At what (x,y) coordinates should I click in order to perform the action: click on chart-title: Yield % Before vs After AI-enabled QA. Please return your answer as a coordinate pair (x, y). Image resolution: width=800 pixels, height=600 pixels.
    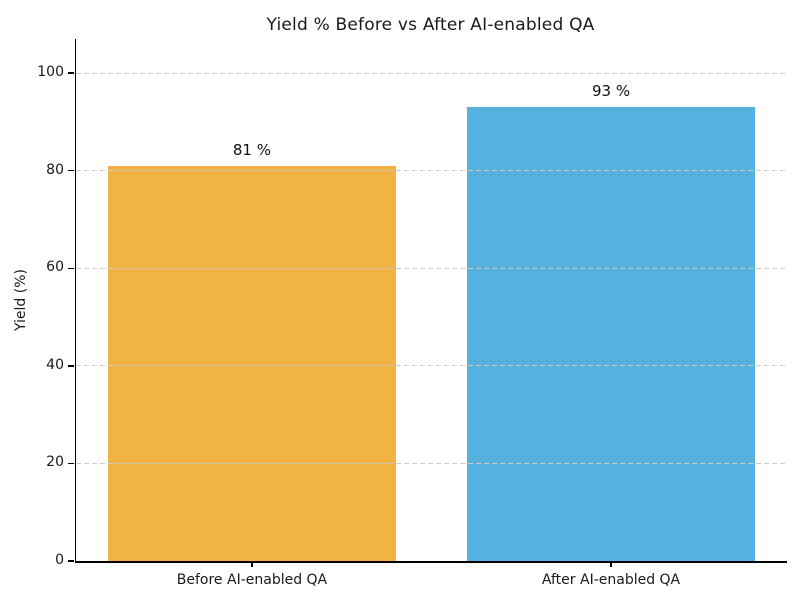
    Looking at the image, I should click on (430, 25).